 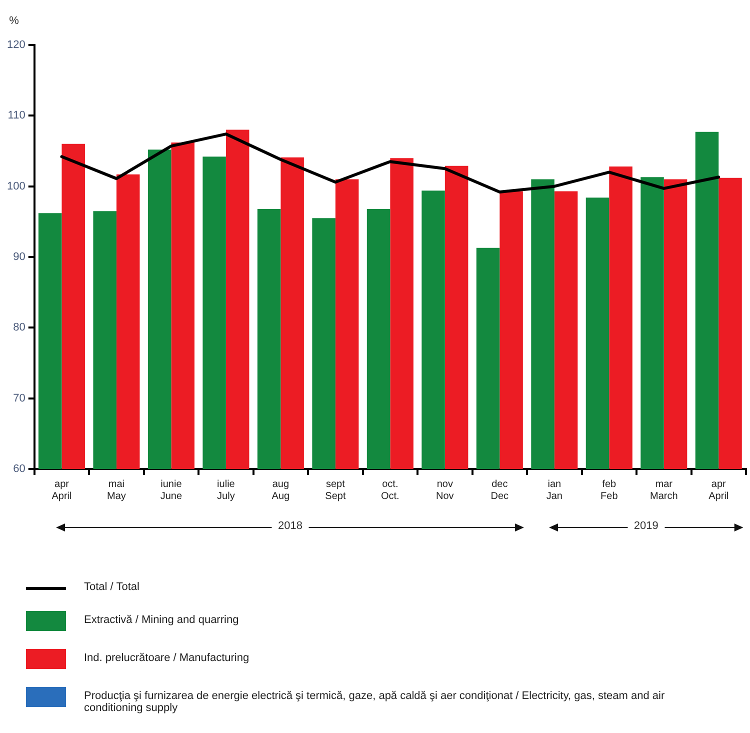 I want to click on text: 2018, so click(x=290, y=526).